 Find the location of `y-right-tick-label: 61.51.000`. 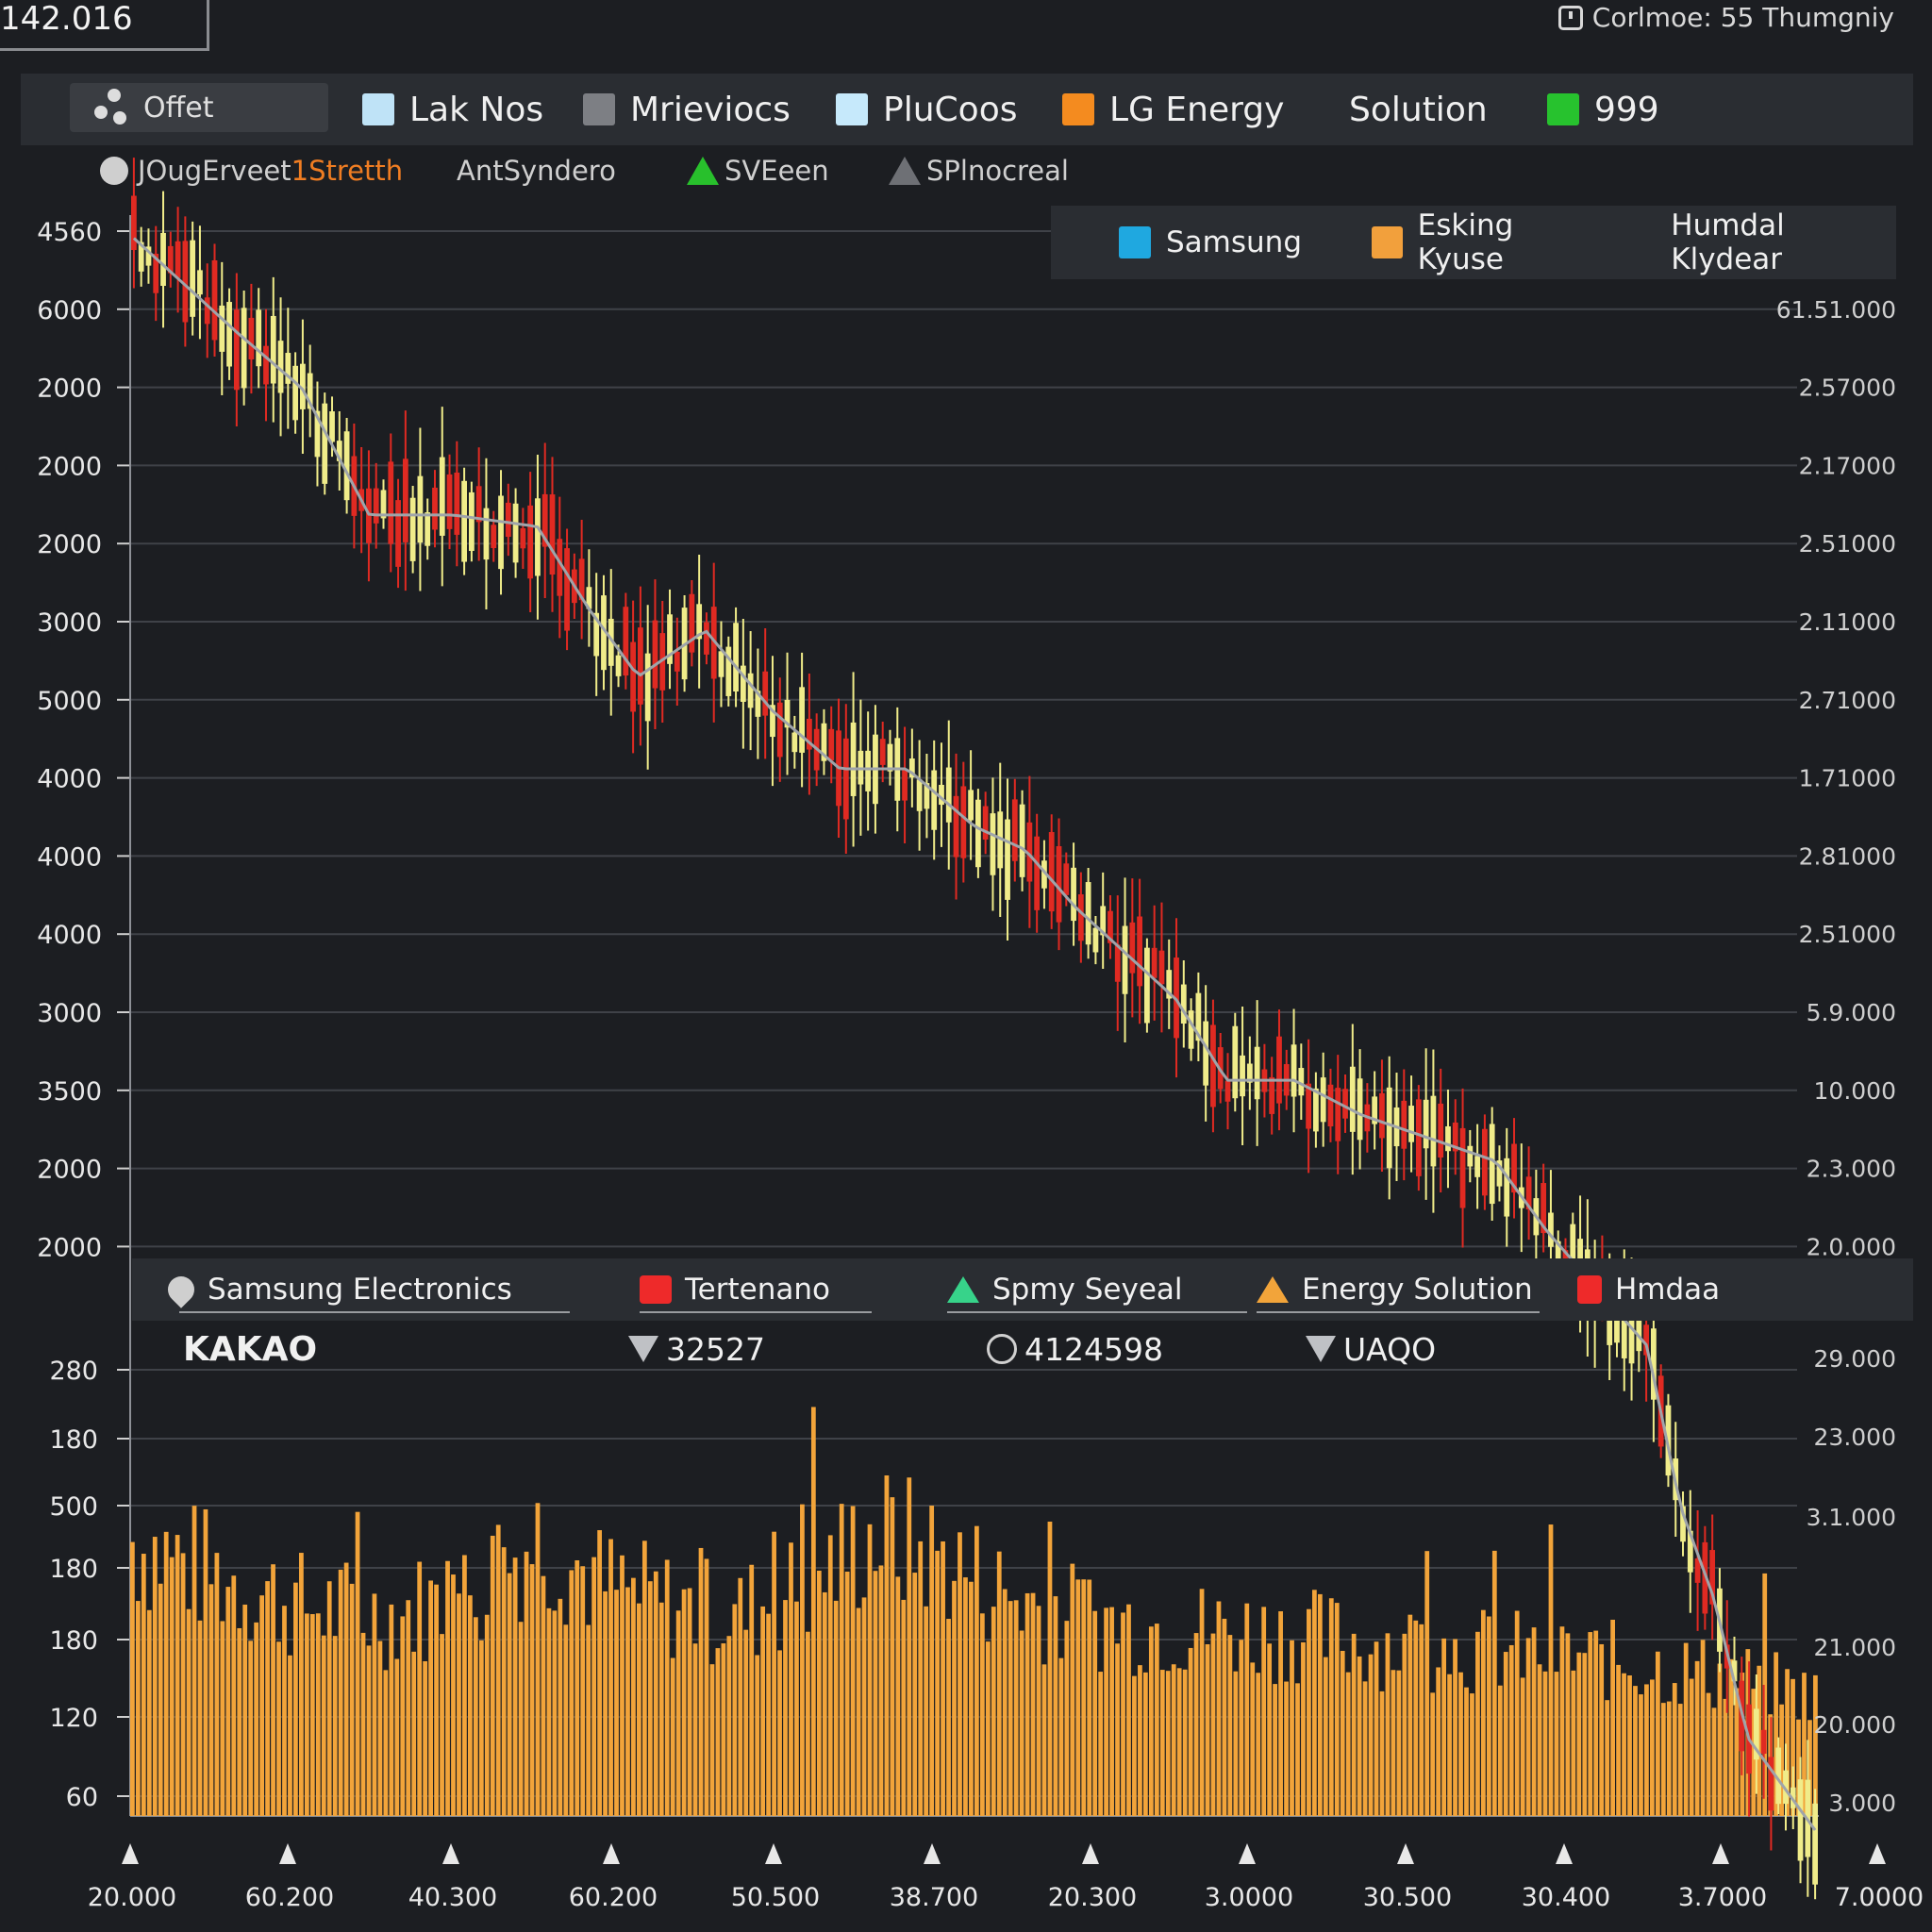

y-right-tick-label: 61.51.000 is located at coordinates (1836, 310).